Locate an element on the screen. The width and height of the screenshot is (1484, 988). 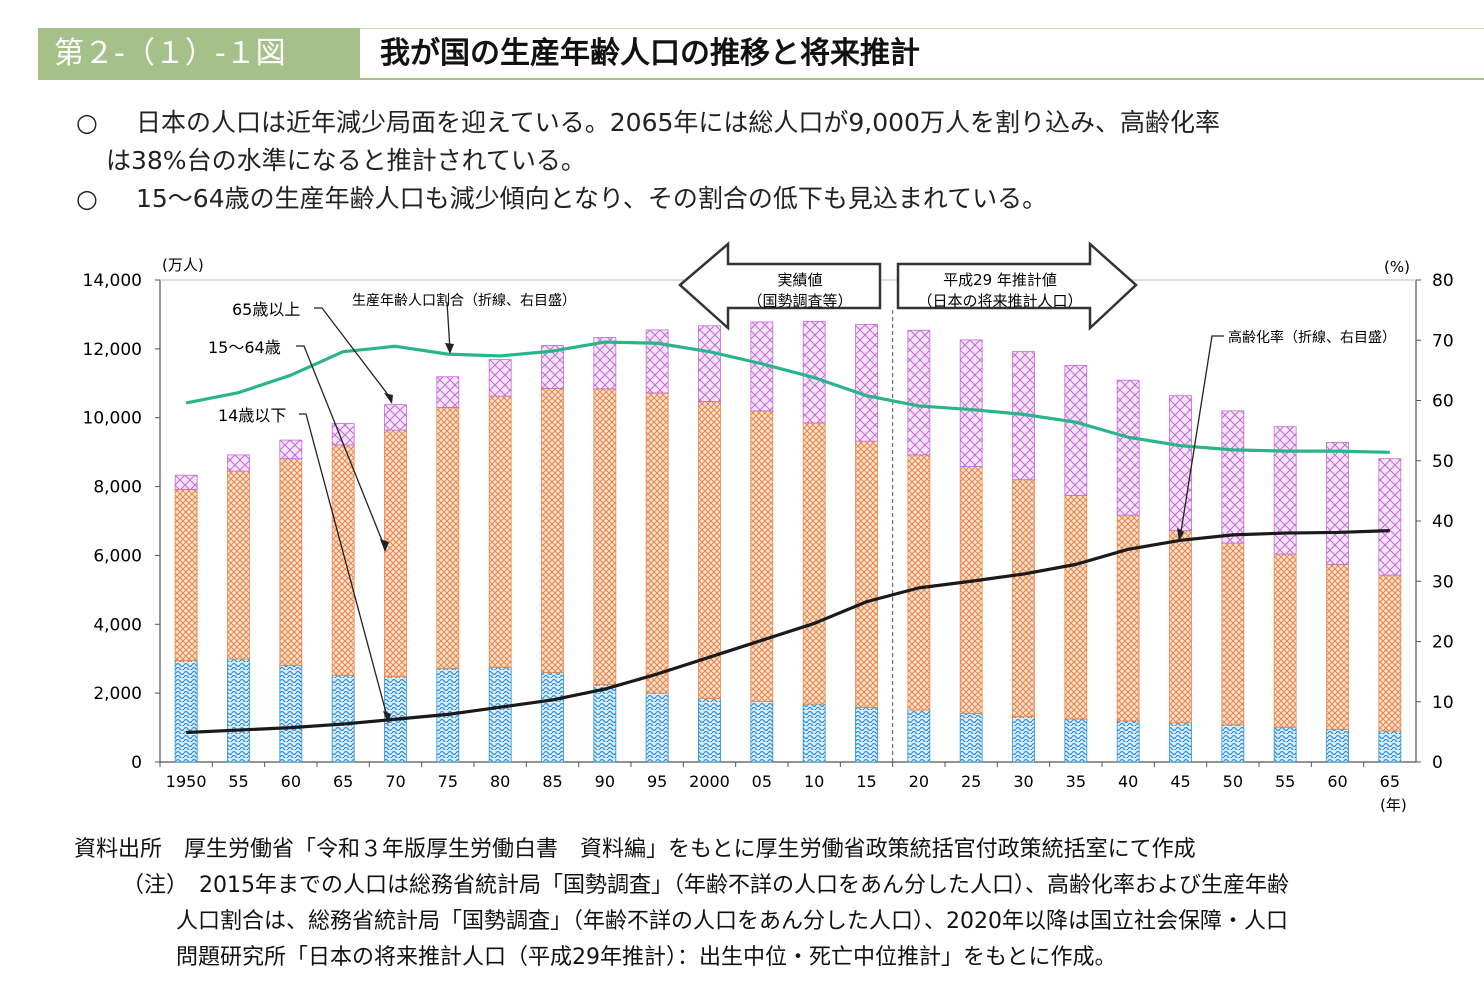
x-tick-label: 90 is located at coordinates (605, 781).